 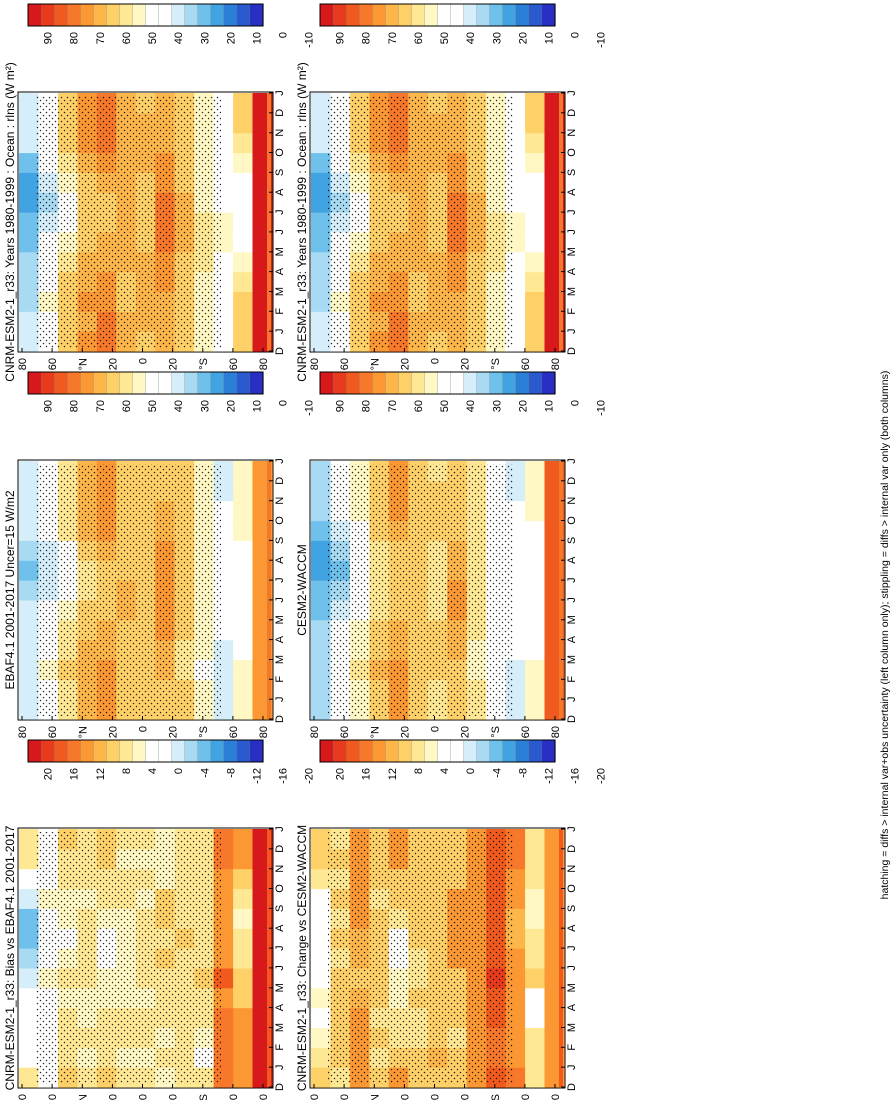 What do you see at coordinates (419, 38) in the screenshot?
I see `colorbar-label: 60` at bounding box center [419, 38].